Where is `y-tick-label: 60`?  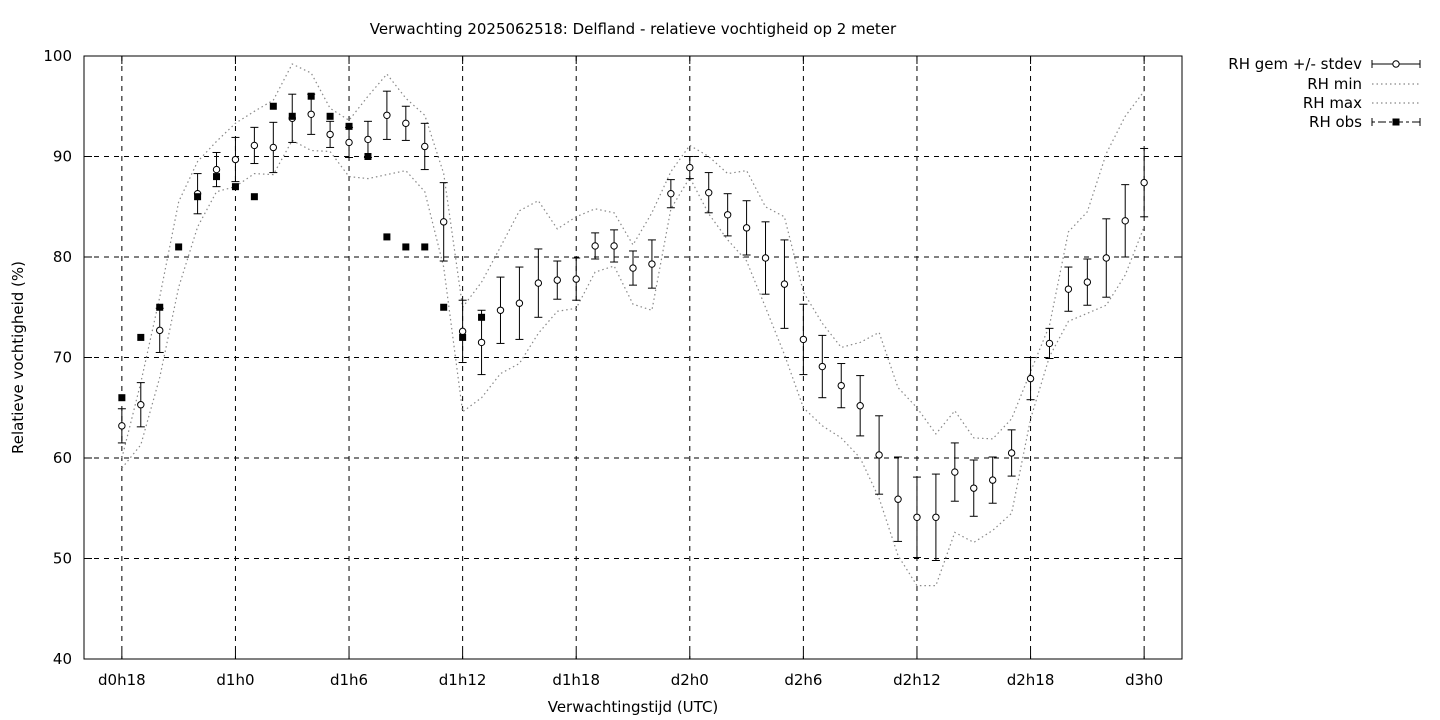
y-tick-label: 60 is located at coordinates (62, 458).